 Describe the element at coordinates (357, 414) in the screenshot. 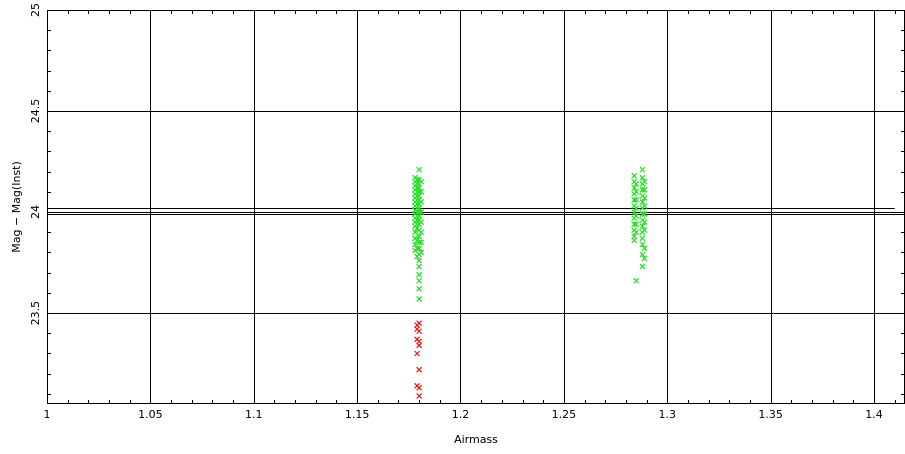

I see `x-tick-label: 1.15` at that location.